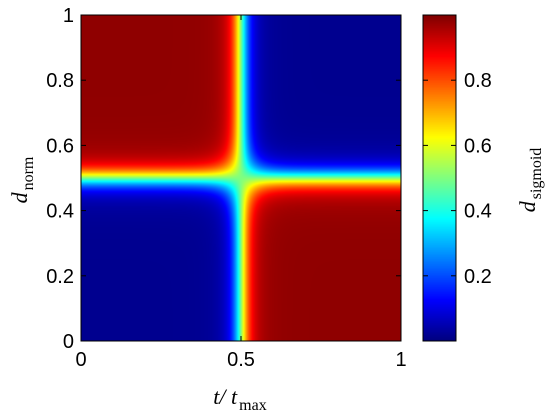  What do you see at coordinates (239, 399) in the screenshot?
I see `x-axis-label: t/ t max` at bounding box center [239, 399].